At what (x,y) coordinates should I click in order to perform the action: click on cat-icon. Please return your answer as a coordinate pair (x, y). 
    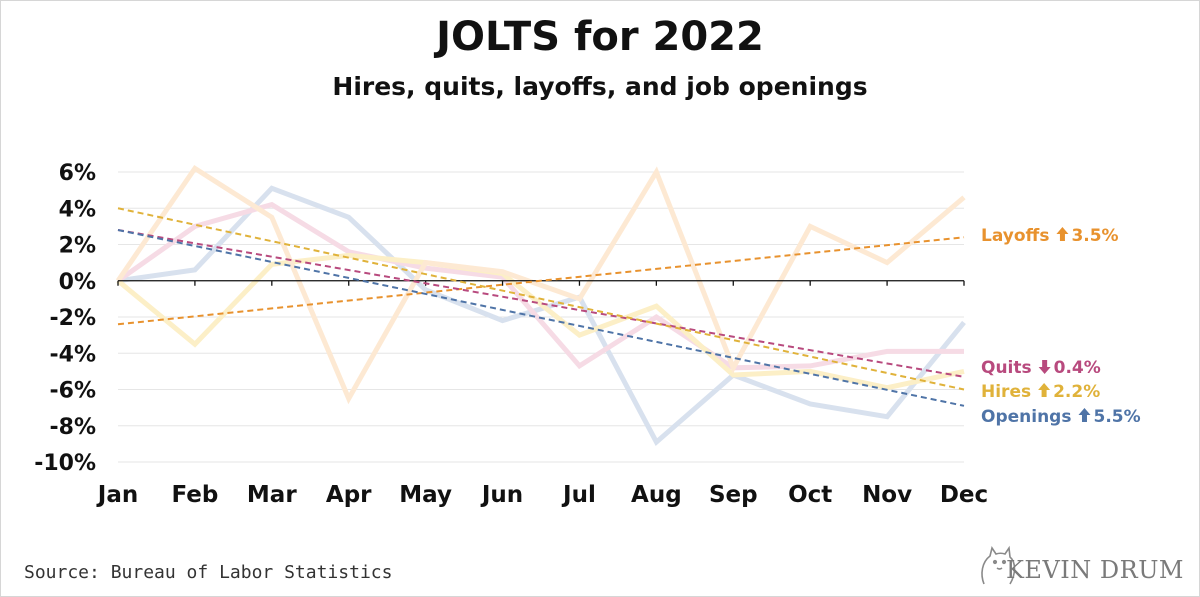
    Looking at the image, I should click on (998, 565).